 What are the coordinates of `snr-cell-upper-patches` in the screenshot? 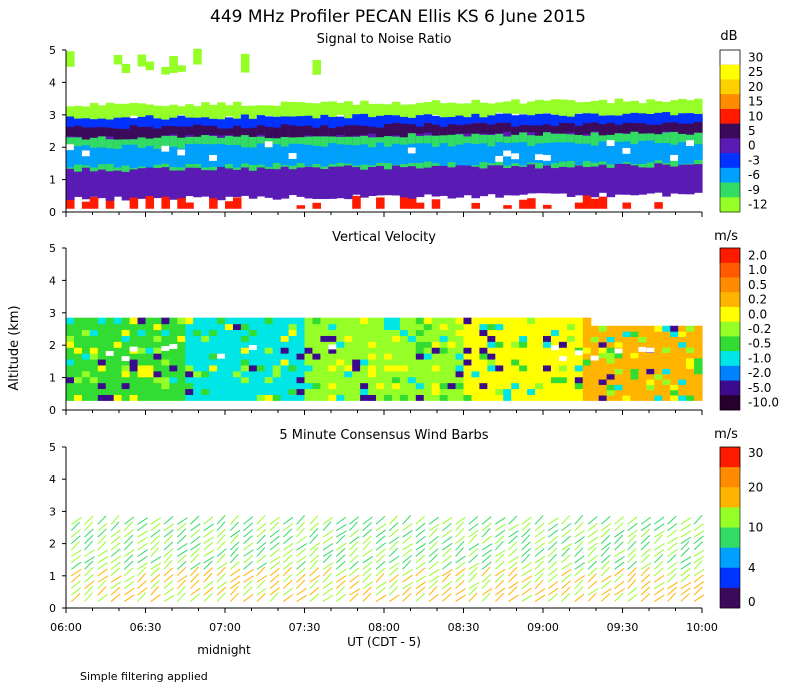 It's located at (197, 56).